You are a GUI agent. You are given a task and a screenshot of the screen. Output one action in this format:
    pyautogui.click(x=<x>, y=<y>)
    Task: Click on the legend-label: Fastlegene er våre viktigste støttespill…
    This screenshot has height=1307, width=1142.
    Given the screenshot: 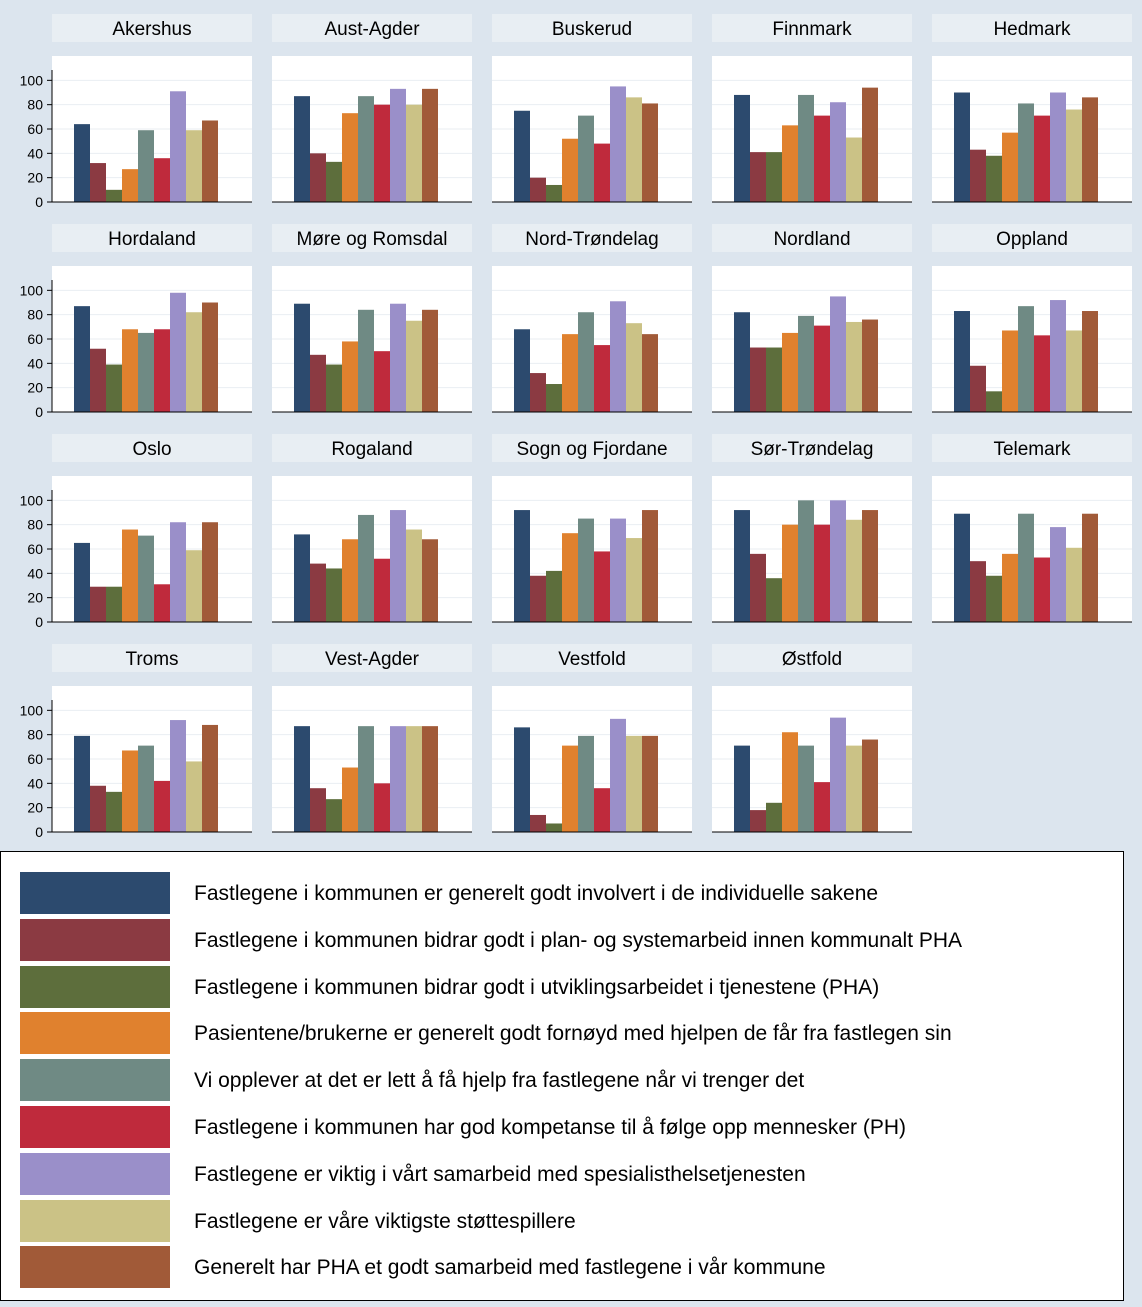 What is the action you would take?
    pyautogui.click(x=385, y=1221)
    